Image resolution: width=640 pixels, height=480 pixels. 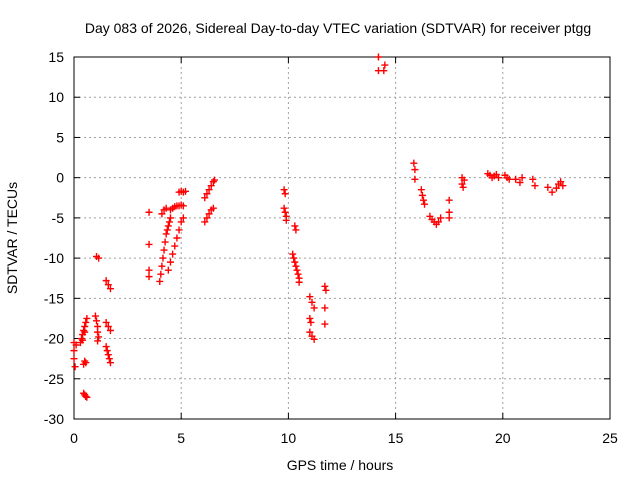 I want to click on y-tick-label: -30, so click(x=54, y=419).